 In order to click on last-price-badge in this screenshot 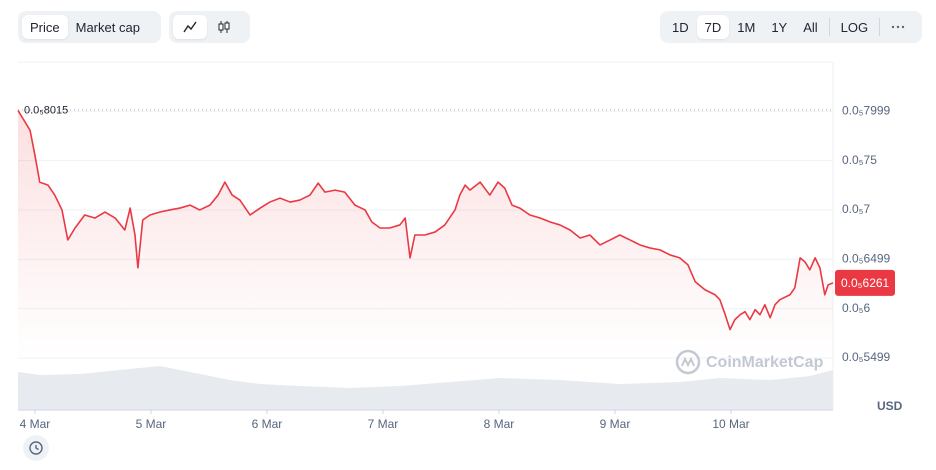, I will do `click(865, 282)`.